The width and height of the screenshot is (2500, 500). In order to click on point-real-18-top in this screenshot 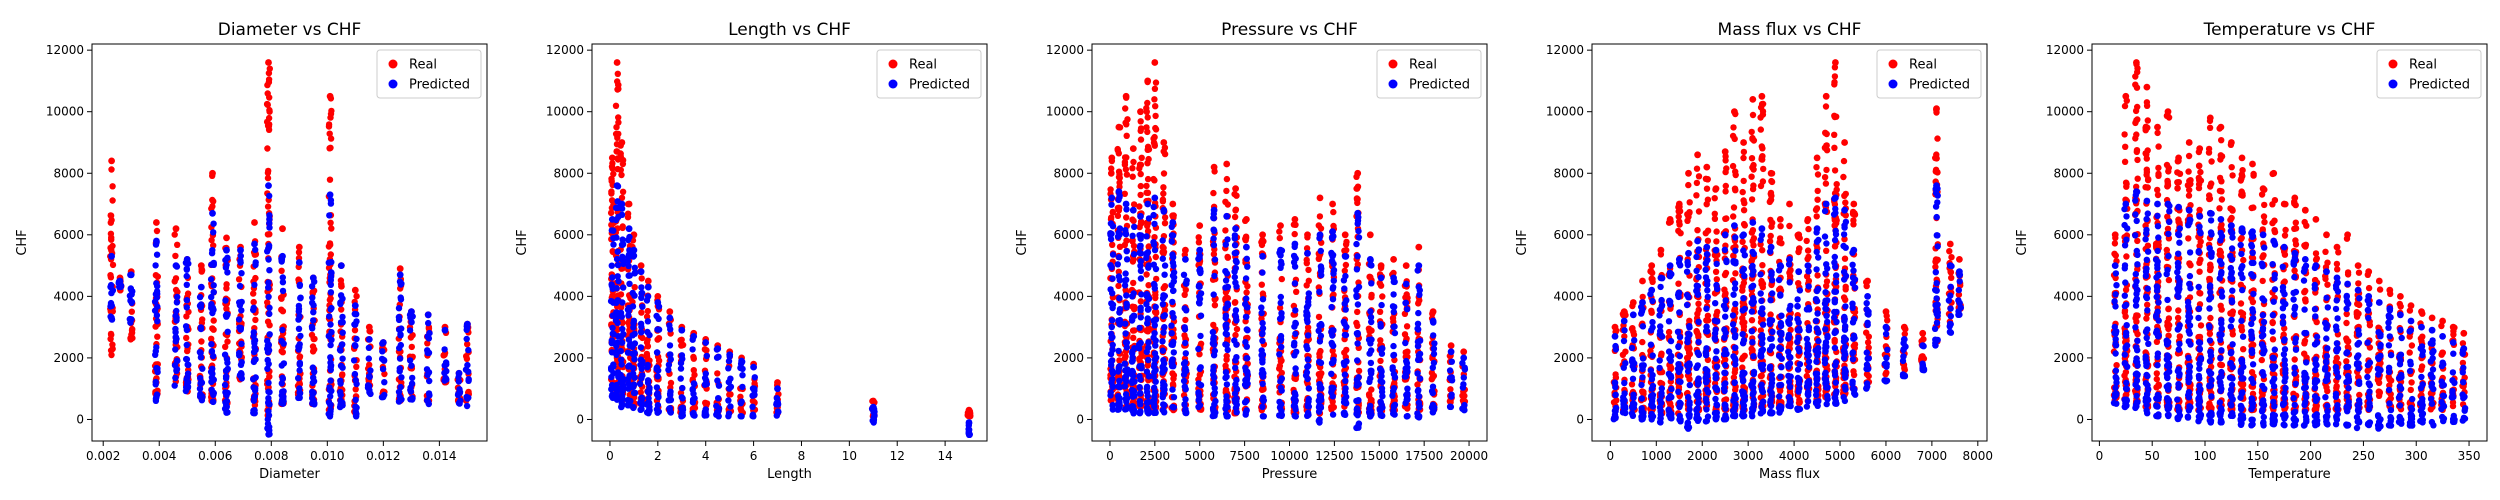, I will do `click(1307, 235)`.